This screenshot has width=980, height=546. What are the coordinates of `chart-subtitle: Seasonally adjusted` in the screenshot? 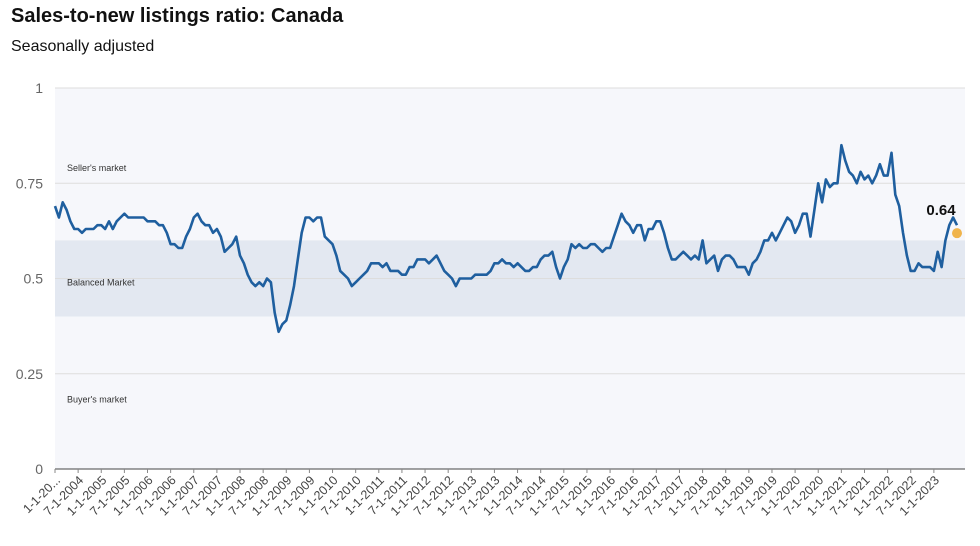 It's located at (83, 46).